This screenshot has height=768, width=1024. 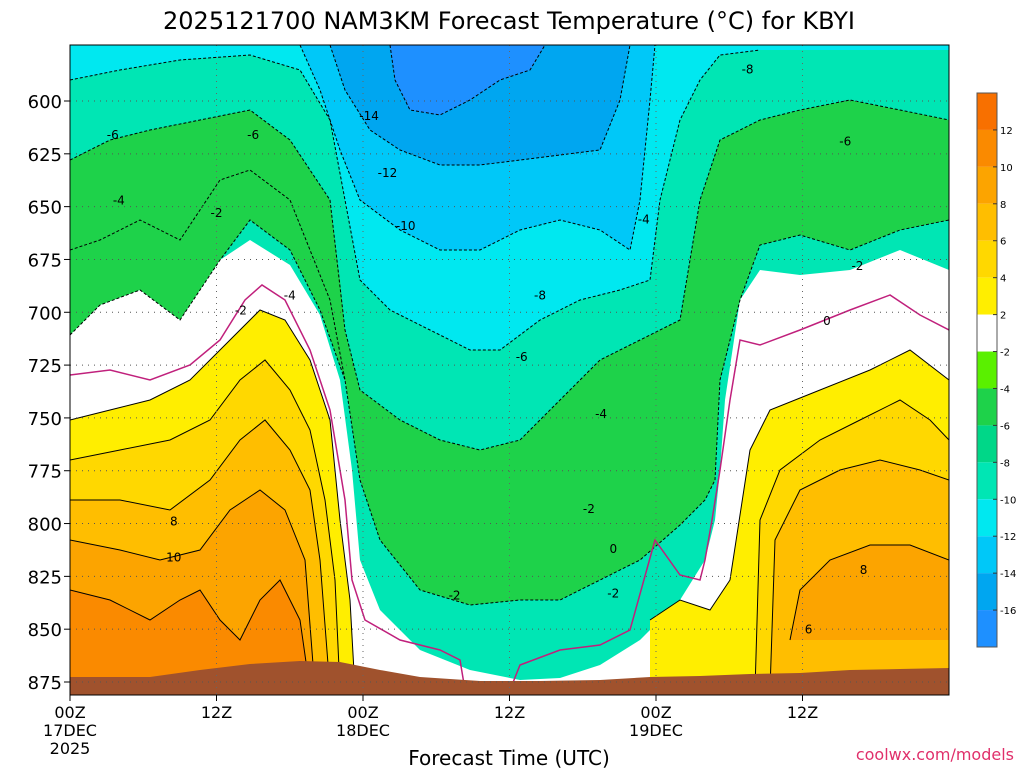 I want to click on contour-8-left, so click(x=193, y=590).